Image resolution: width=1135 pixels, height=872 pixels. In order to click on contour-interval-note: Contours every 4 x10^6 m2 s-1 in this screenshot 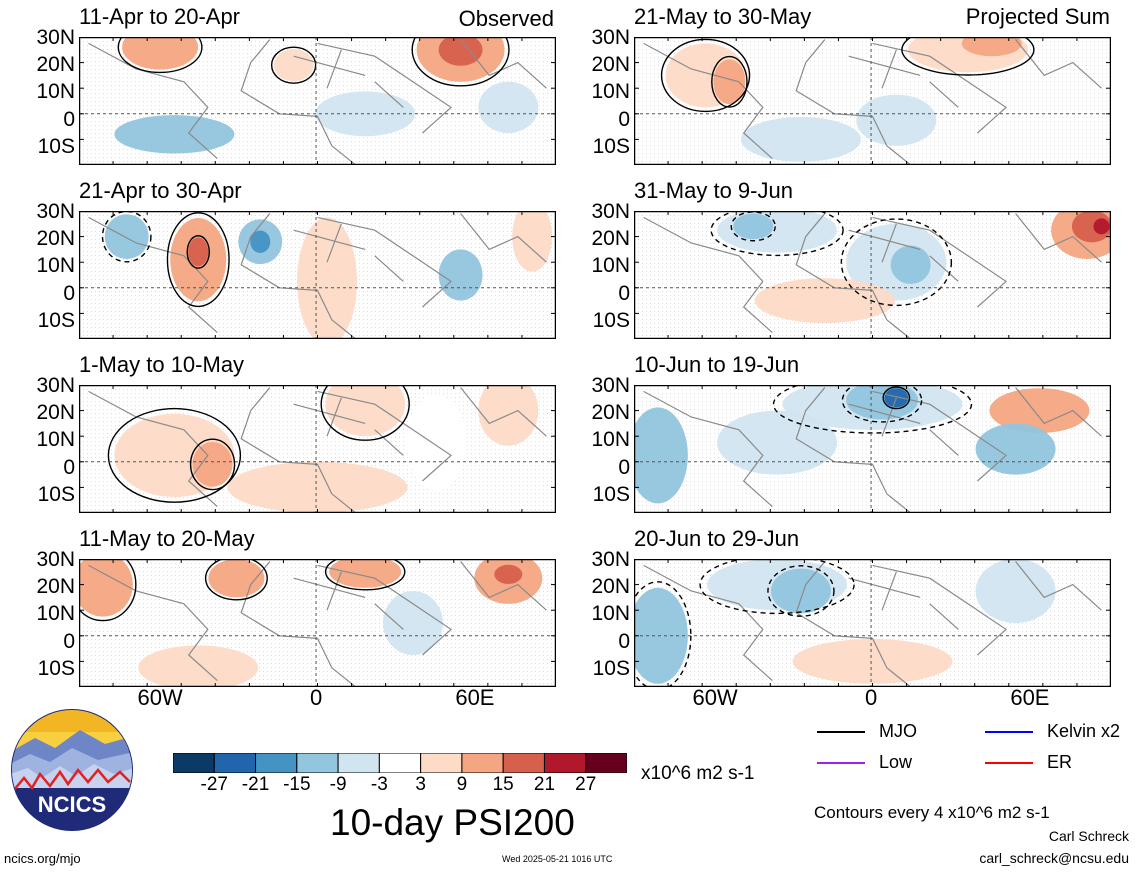, I will do `click(932, 812)`.